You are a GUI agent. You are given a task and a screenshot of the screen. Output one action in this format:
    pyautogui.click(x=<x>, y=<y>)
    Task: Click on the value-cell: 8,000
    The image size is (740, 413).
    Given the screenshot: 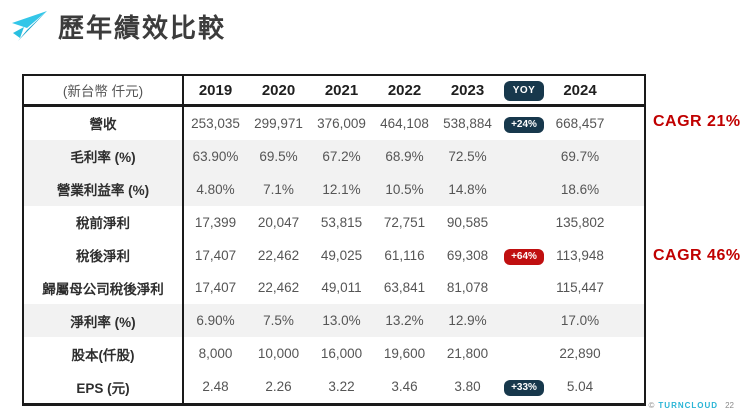 What is the action you would take?
    pyautogui.click(x=215, y=354)
    